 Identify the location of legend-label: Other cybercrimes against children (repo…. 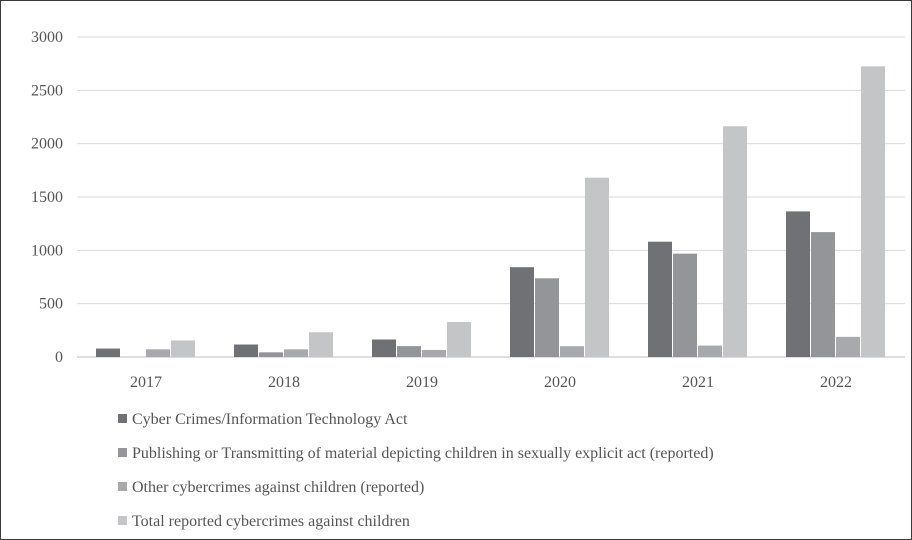
(278, 487).